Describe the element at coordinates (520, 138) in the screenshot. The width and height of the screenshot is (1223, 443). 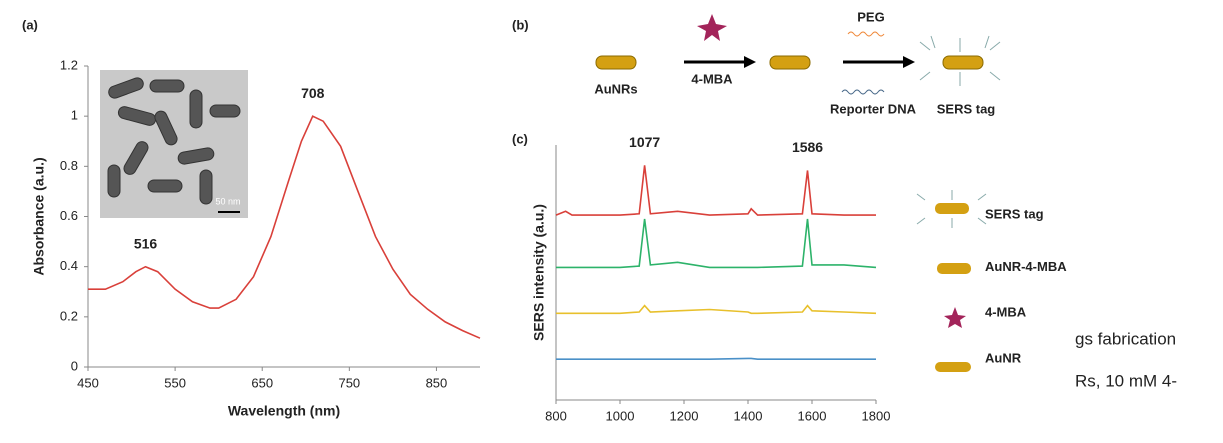
I see `panel-label: (c)` at that location.